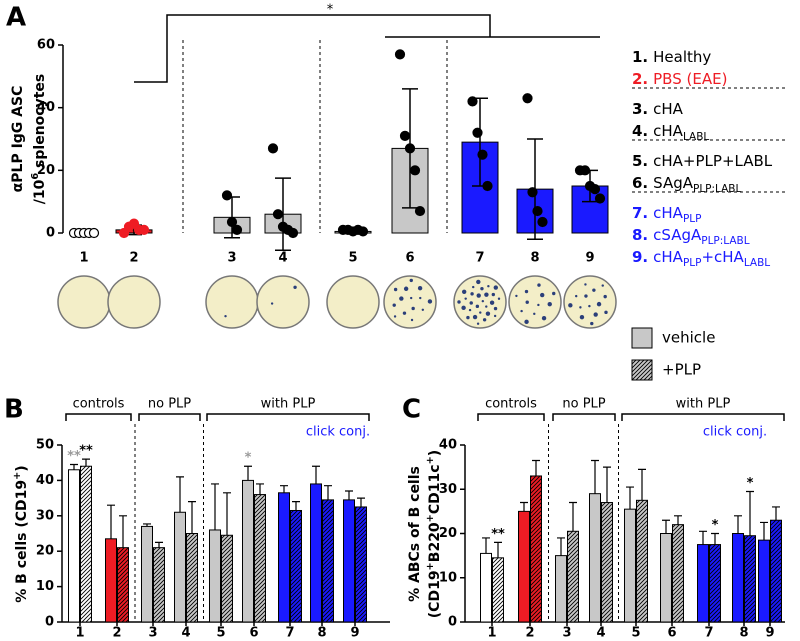 The width and height of the screenshot is (800, 641). What do you see at coordinates (45, 551) in the screenshot?
I see `y-tick-label: 20` at bounding box center [45, 551].